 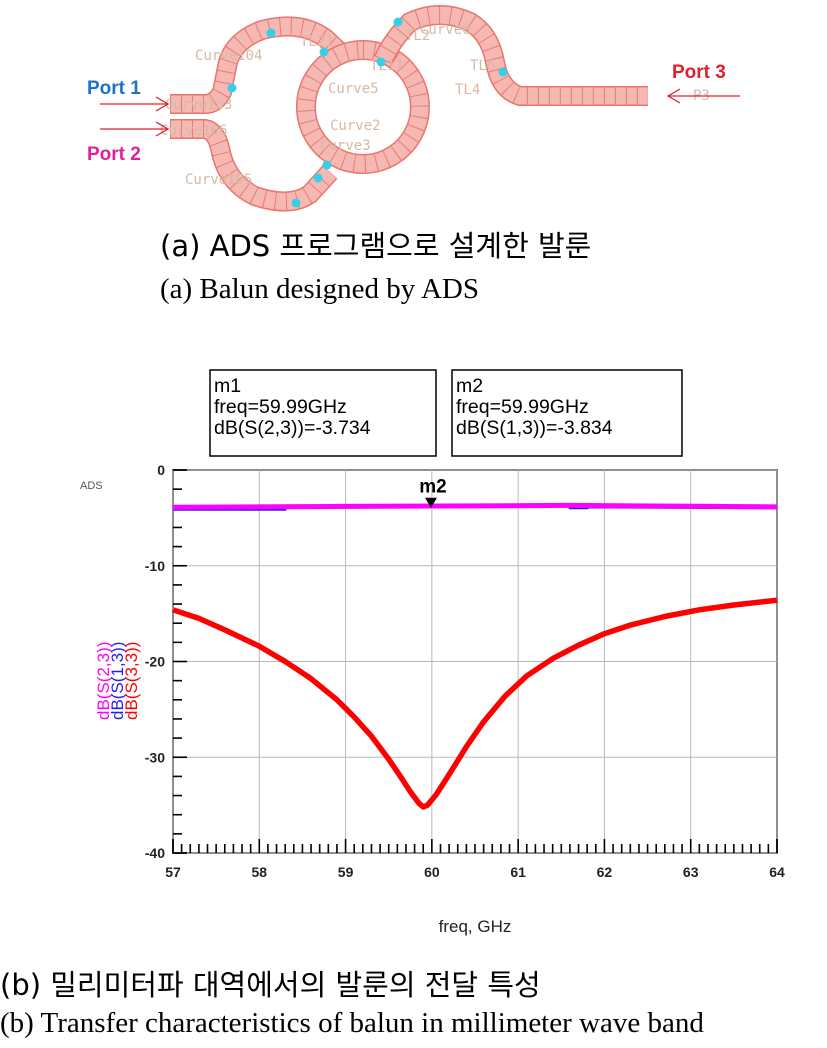 I want to click on marker-readout-line: dB(S(2,3))=-3.734, so click(x=292, y=428).